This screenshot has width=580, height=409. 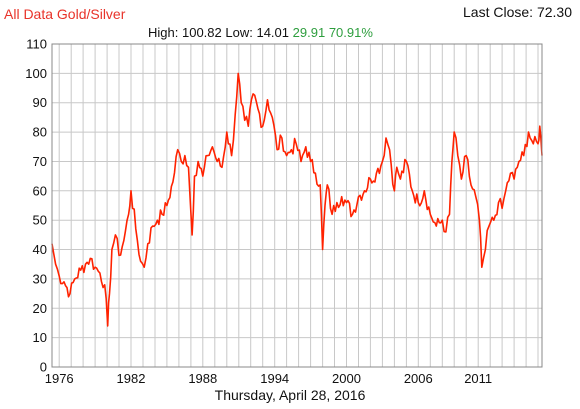 I want to click on chart-title: All Data Gold/Silver, so click(x=65, y=14).